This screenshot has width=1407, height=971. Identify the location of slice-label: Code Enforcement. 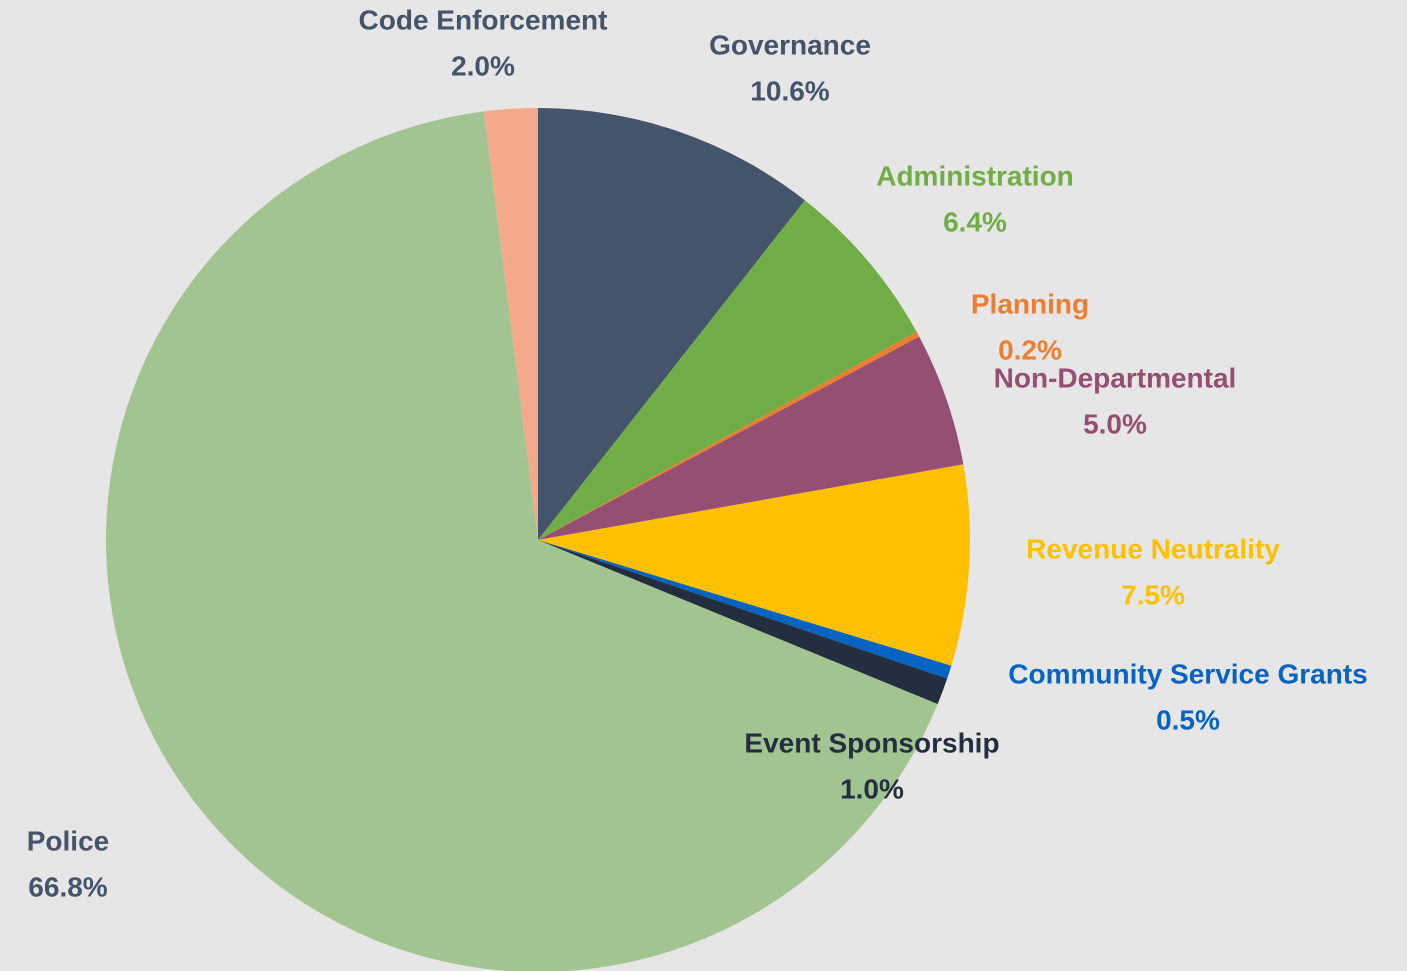
(483, 19).